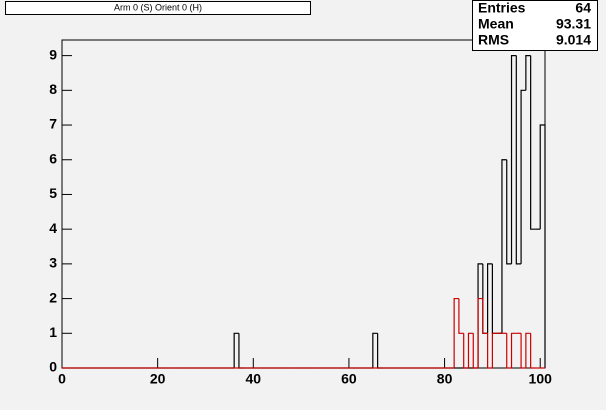 This screenshot has height=410, width=606. I want to click on y-tick-label: 4, so click(53, 228).